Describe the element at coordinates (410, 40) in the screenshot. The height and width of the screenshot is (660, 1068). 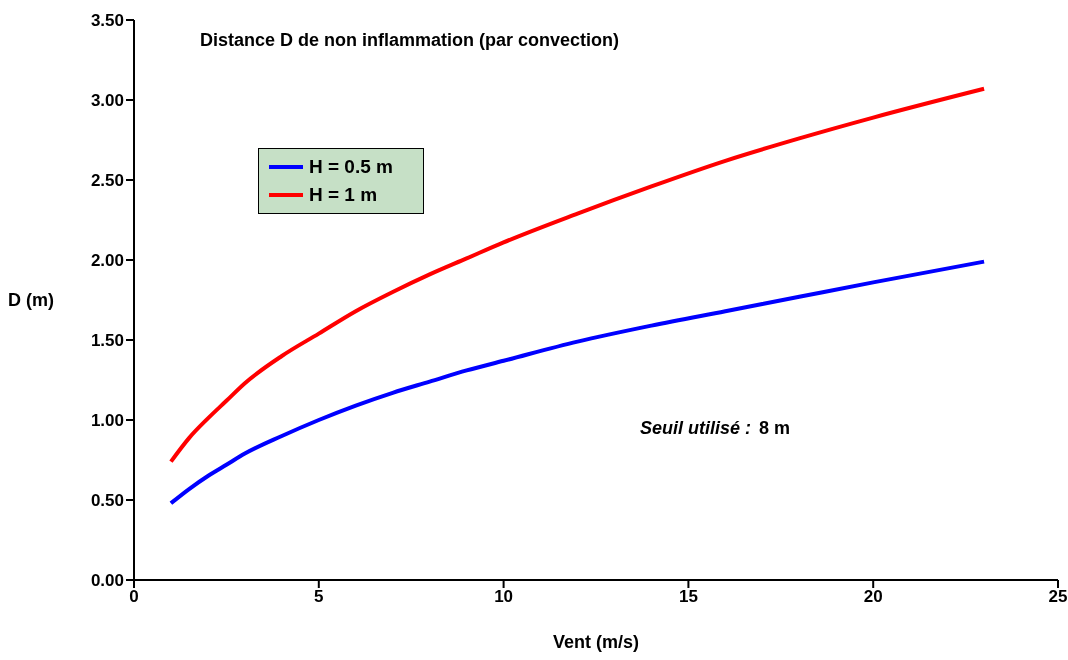
I see `text: Distance D de non inflammation (par convection)` at that location.